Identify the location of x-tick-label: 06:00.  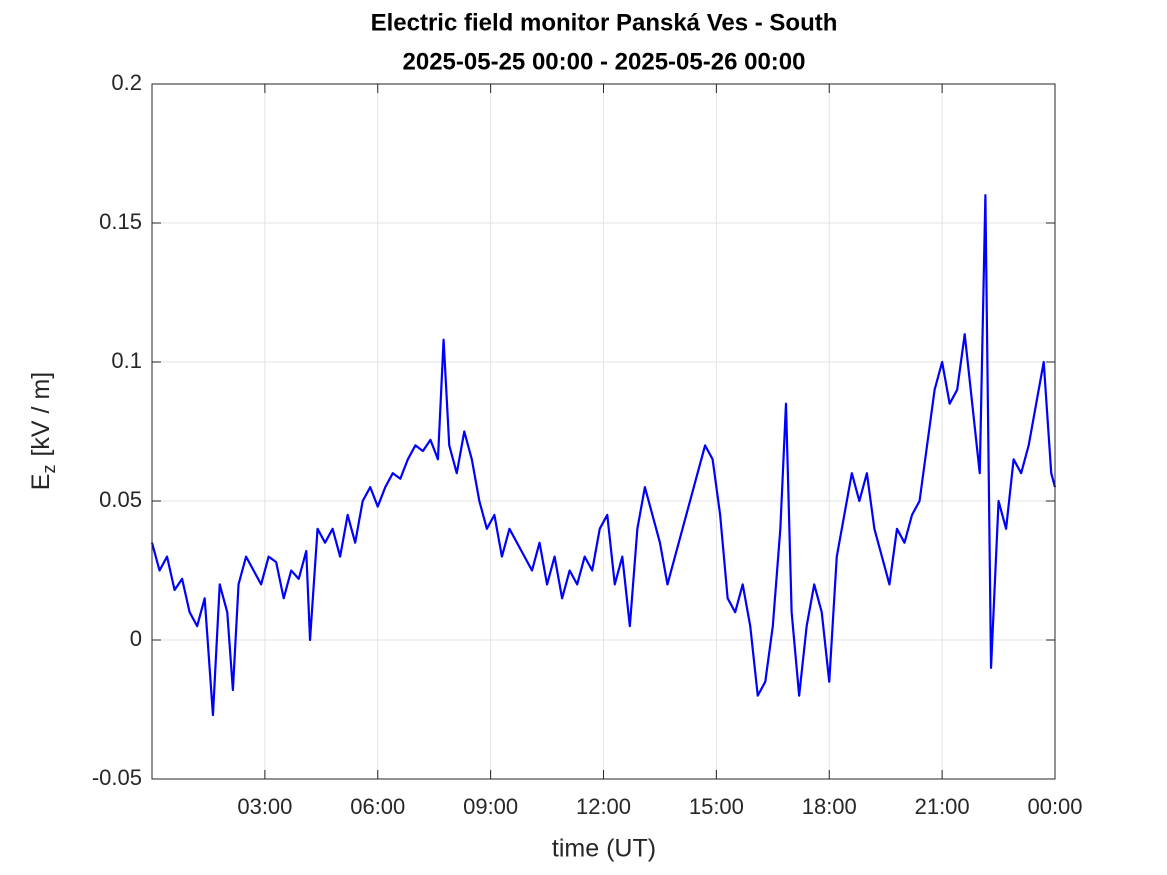
(377, 806).